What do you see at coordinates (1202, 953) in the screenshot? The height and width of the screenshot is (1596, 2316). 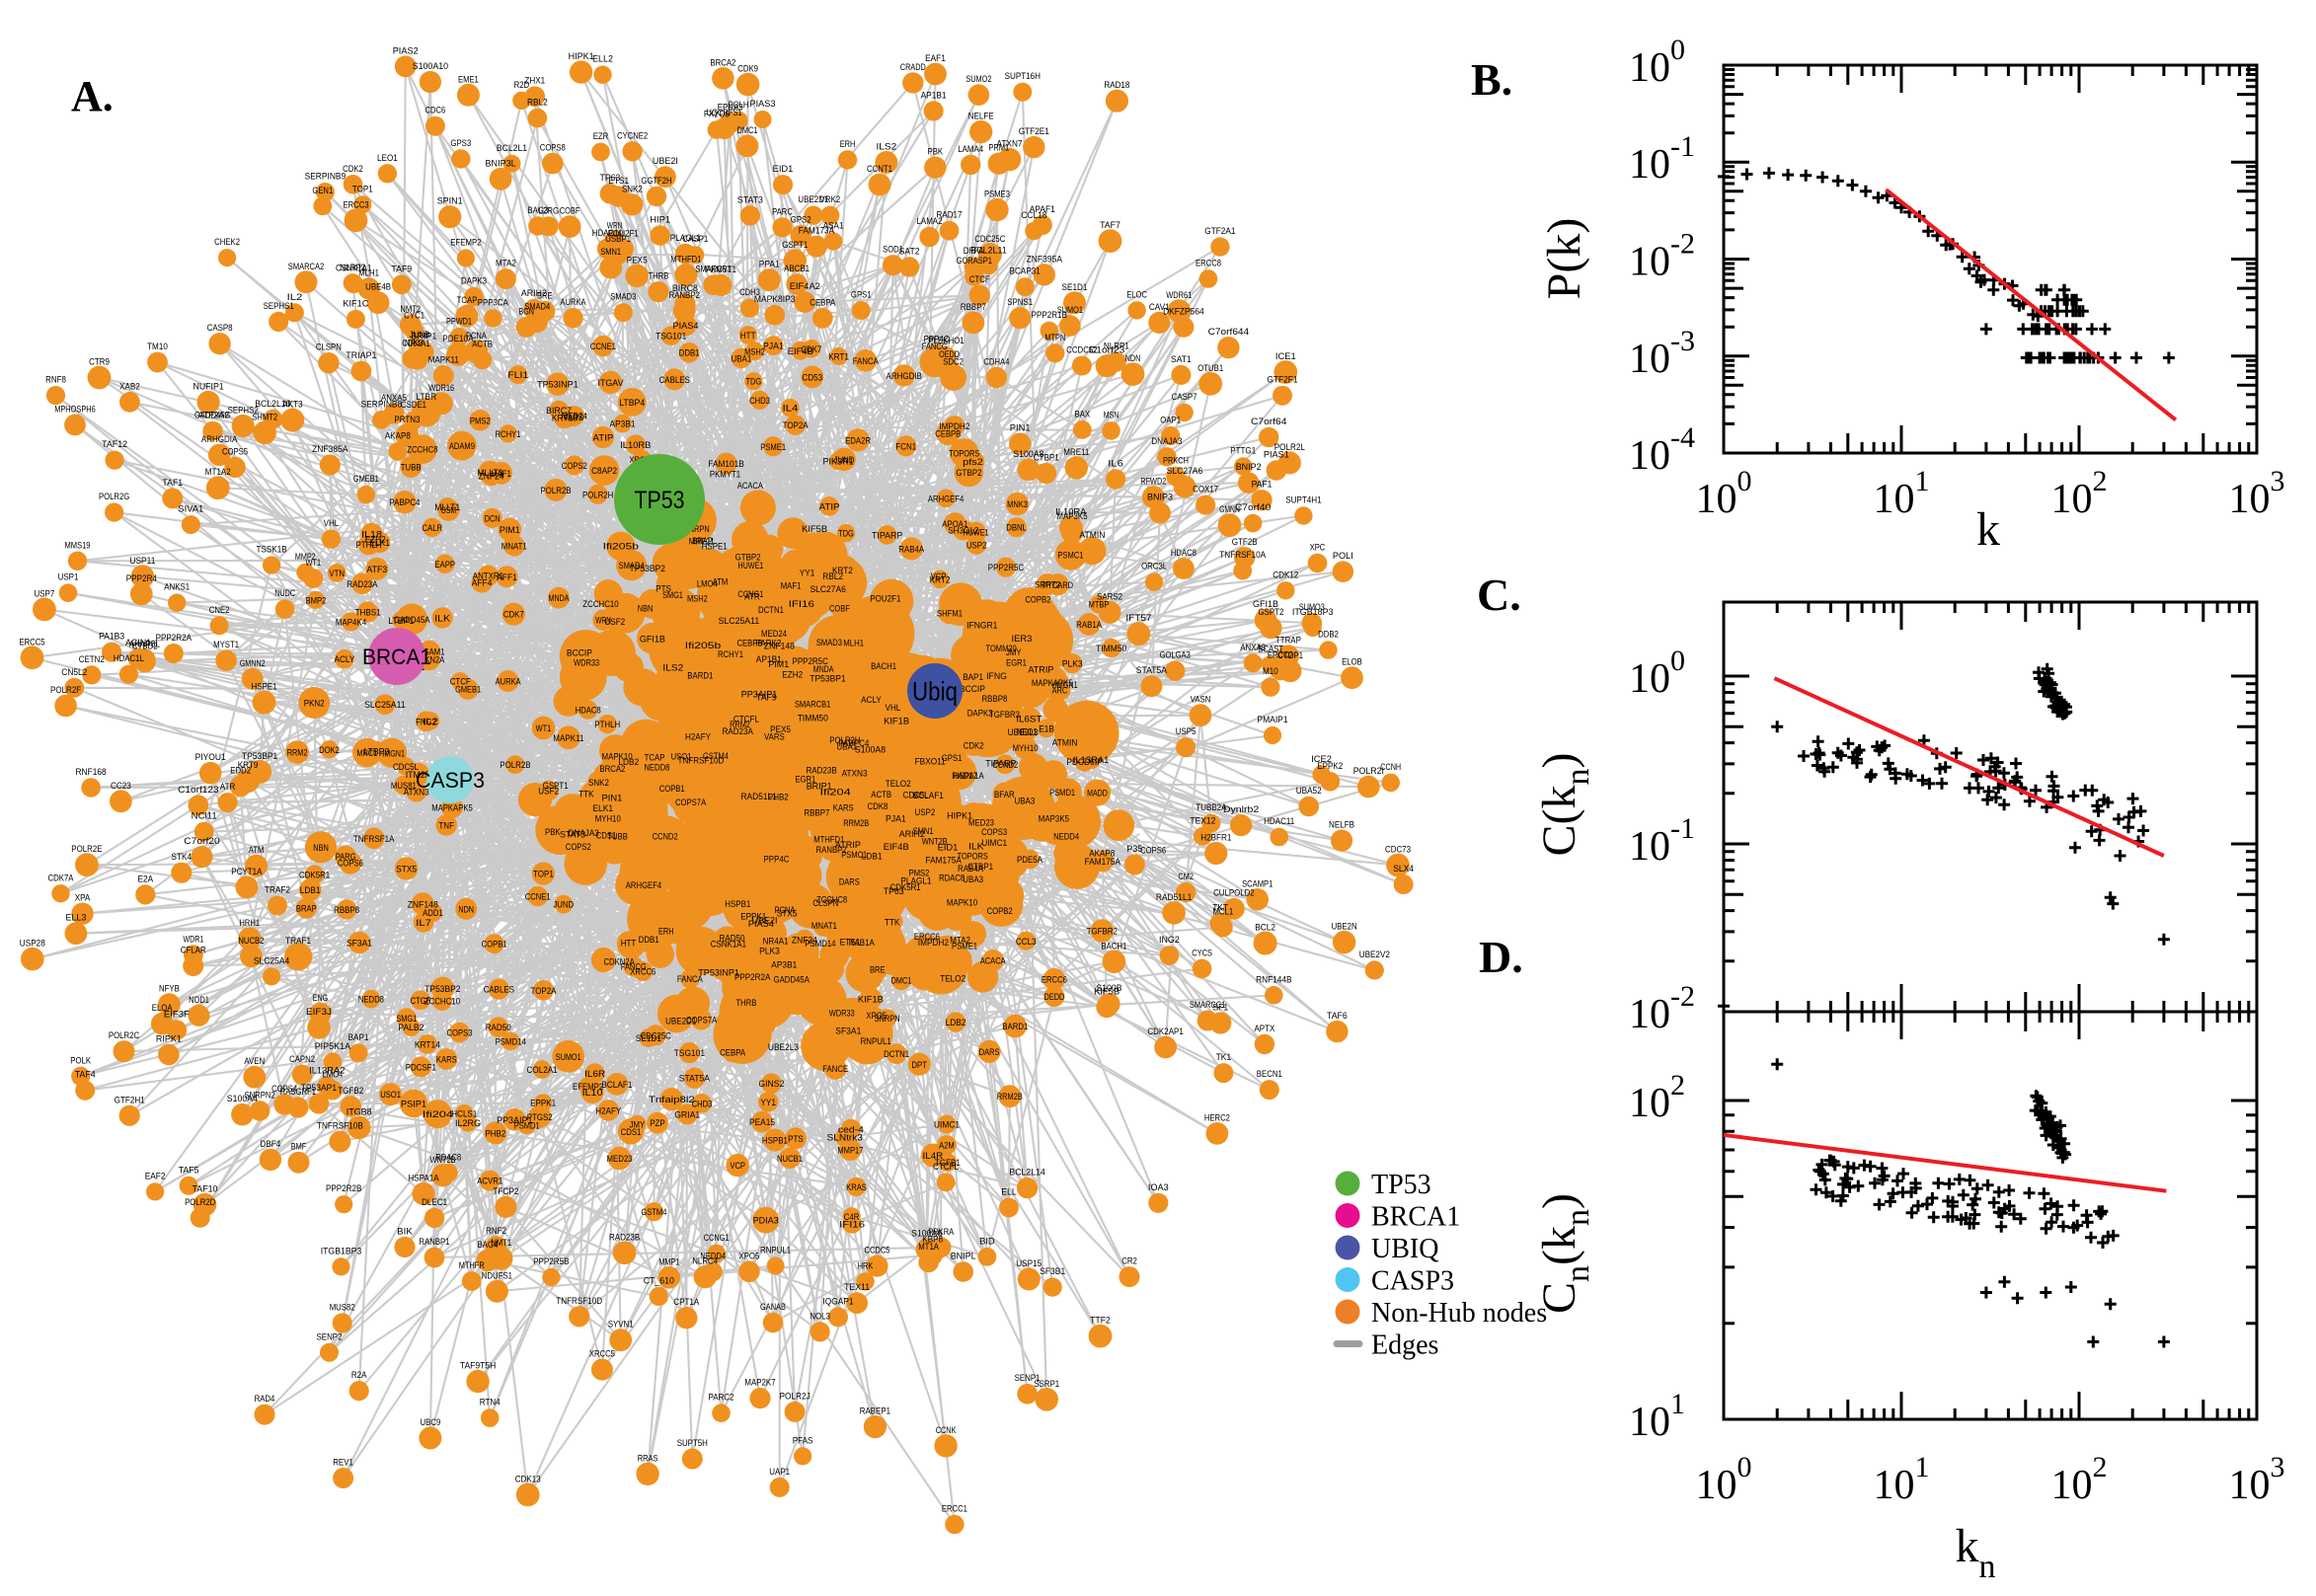 I see `svg-text: CYCS` at bounding box center [1202, 953].